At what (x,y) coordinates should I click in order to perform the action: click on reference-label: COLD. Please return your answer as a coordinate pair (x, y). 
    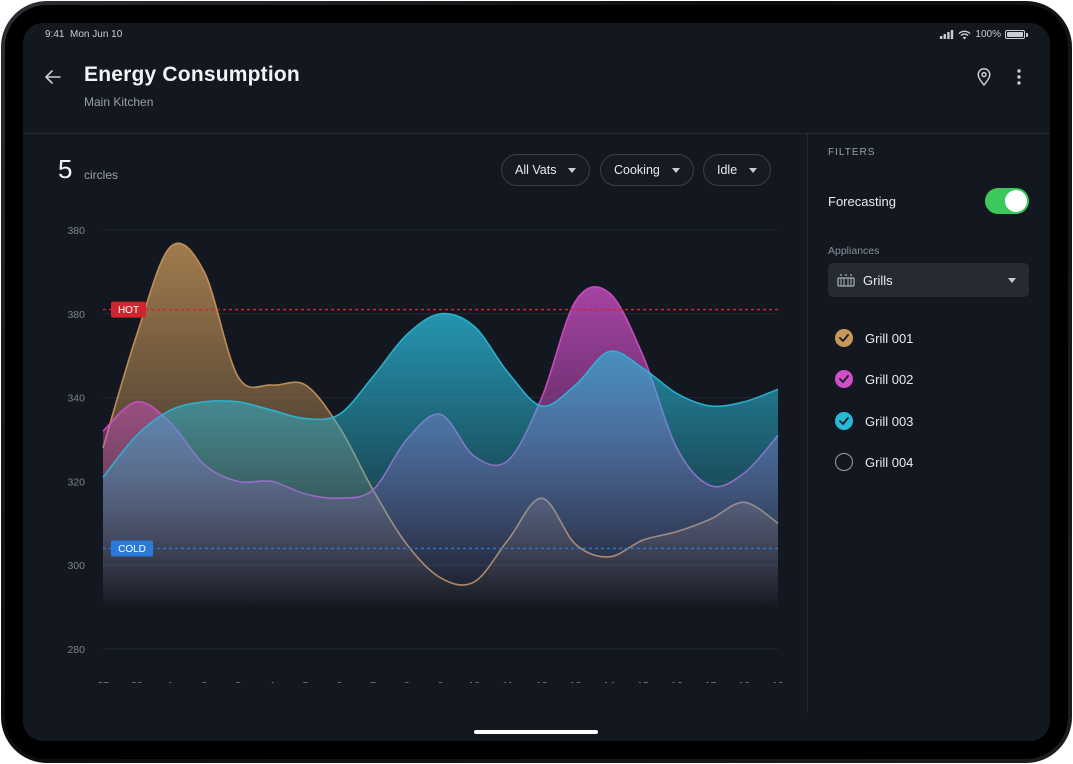
    Looking at the image, I should click on (132, 549).